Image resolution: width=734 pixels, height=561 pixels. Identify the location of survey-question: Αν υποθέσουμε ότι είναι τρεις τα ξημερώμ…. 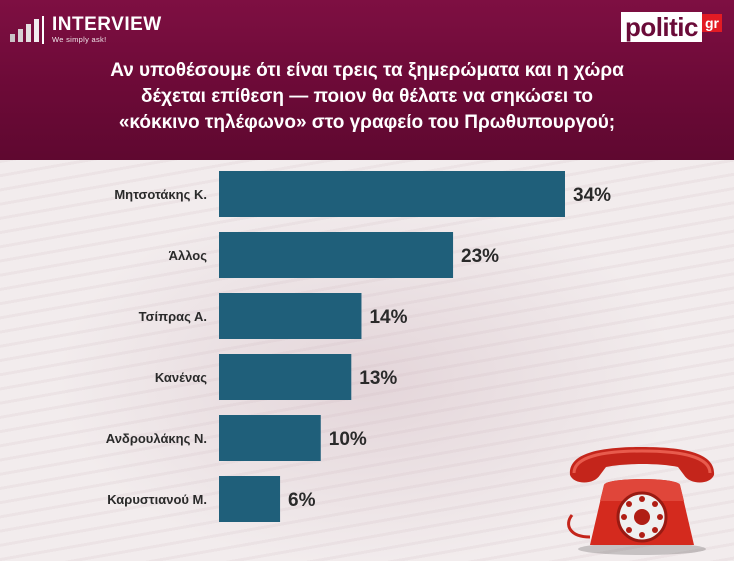
(367, 97).